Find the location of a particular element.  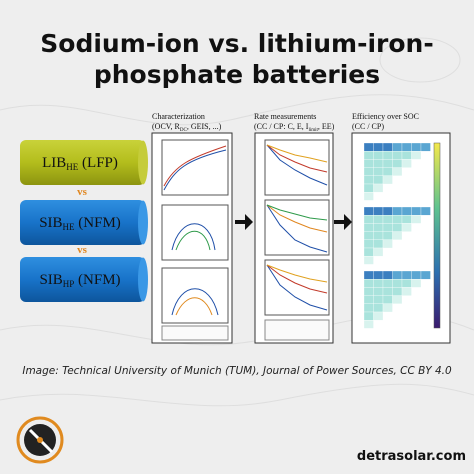

panel-title: Rate measurements is located at coordinates (285, 116).